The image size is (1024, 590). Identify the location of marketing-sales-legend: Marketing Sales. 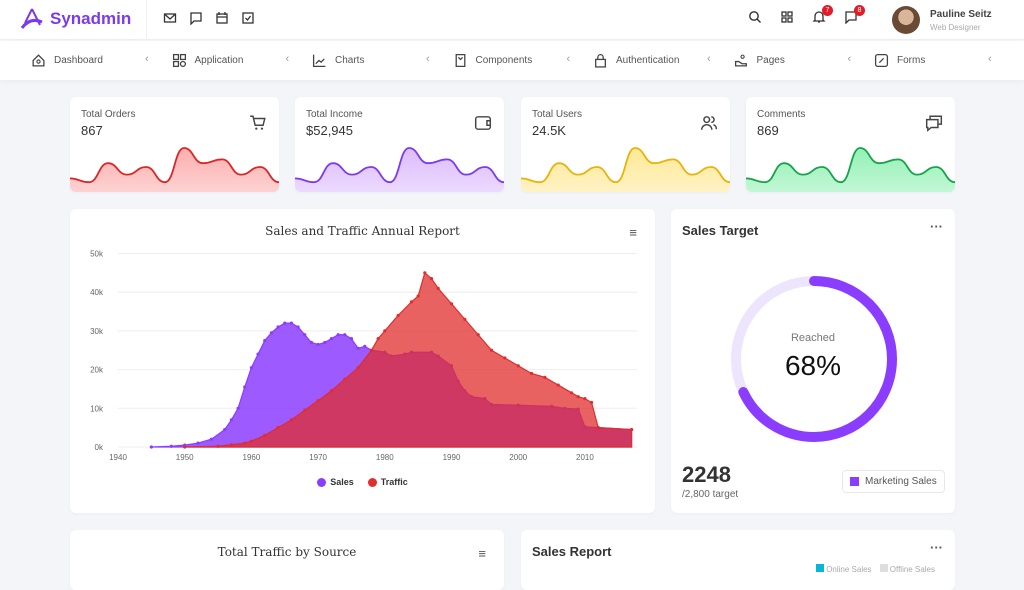
(893, 481).